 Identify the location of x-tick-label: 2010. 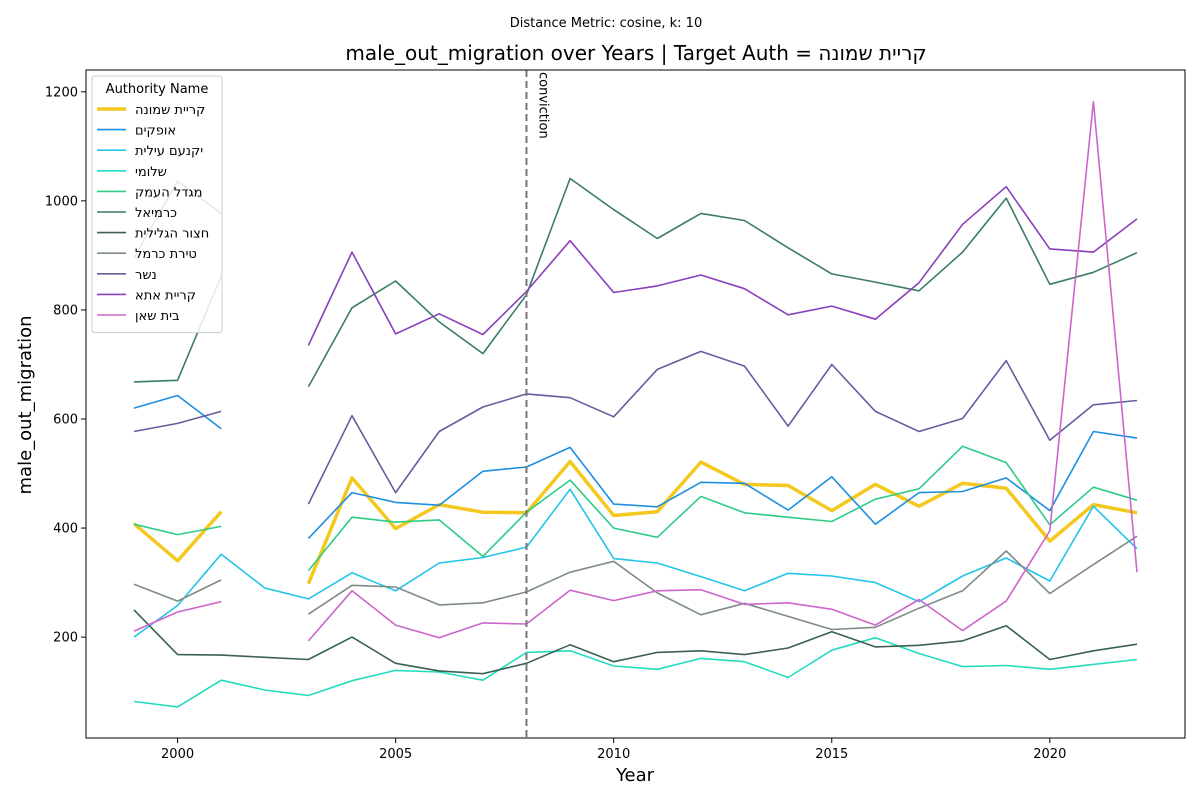
(613, 754).